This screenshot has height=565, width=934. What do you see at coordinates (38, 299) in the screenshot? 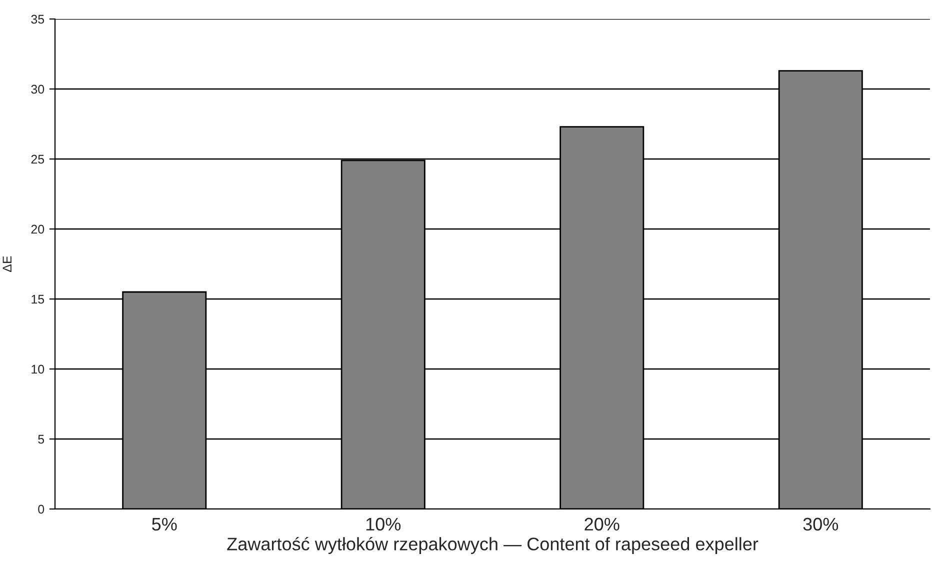
I see `y-tick-label: 15` at bounding box center [38, 299].